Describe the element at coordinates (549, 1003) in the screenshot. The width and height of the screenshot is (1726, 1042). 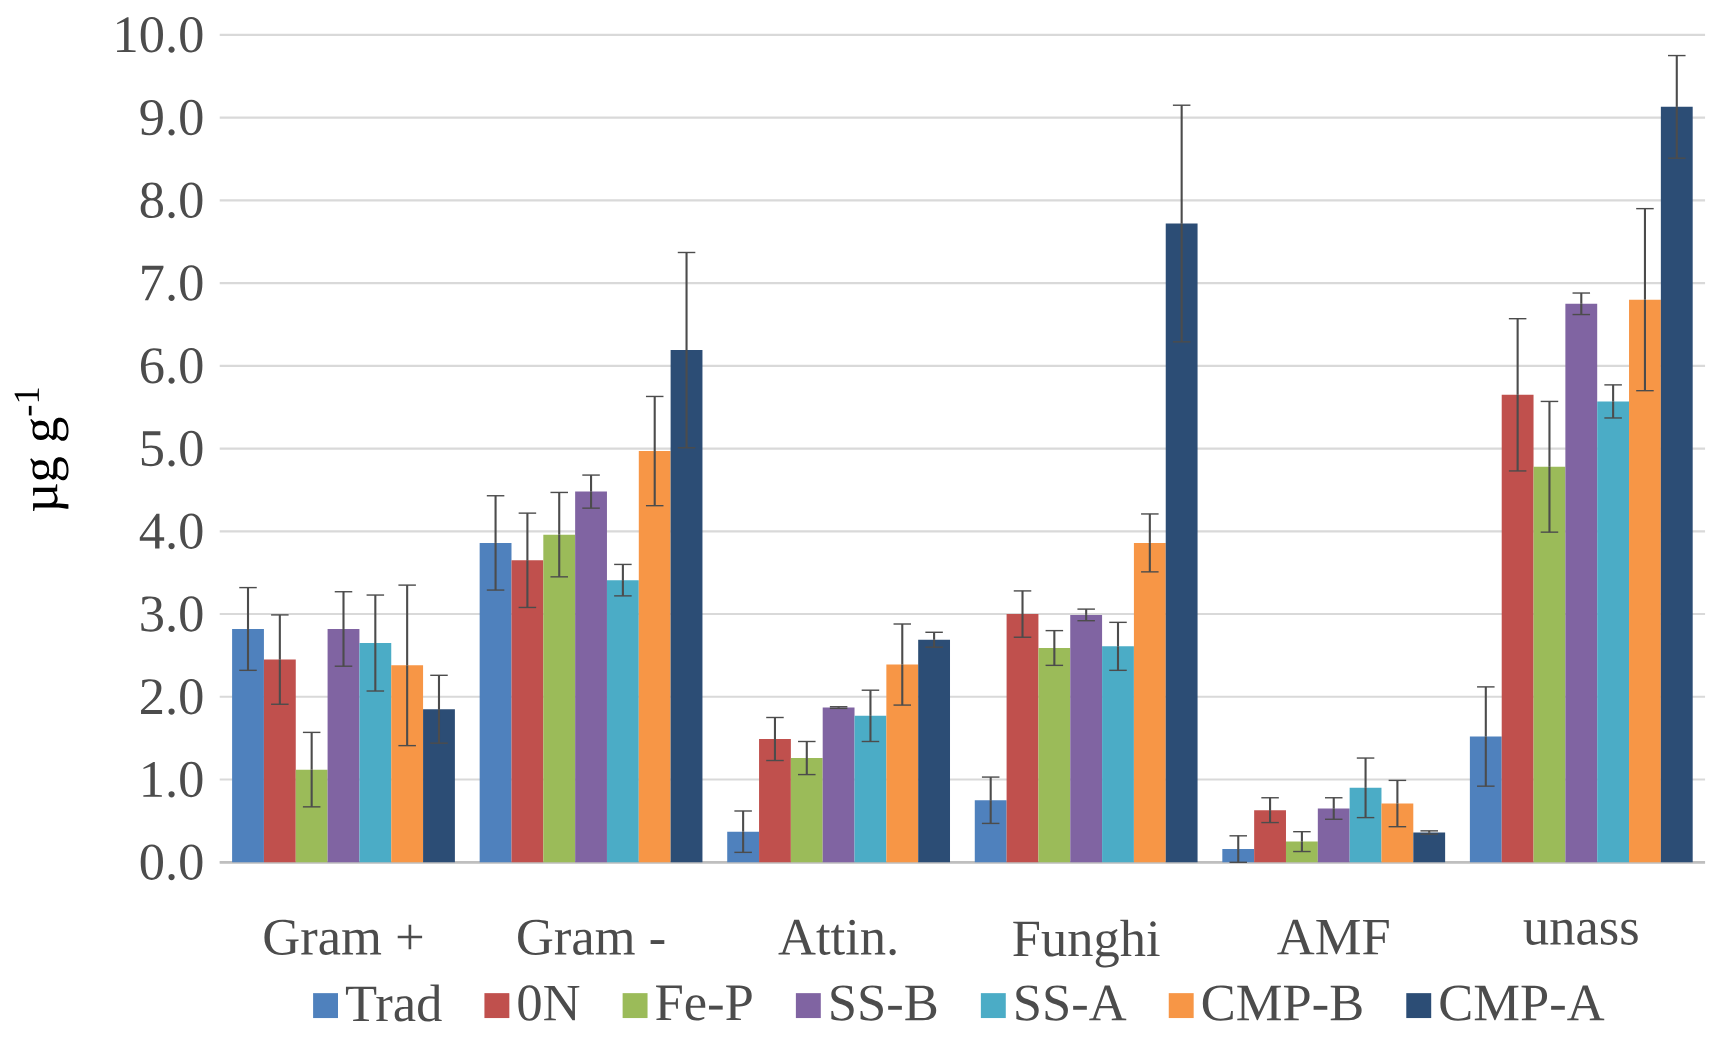
I see `legend-label: 0N` at that location.